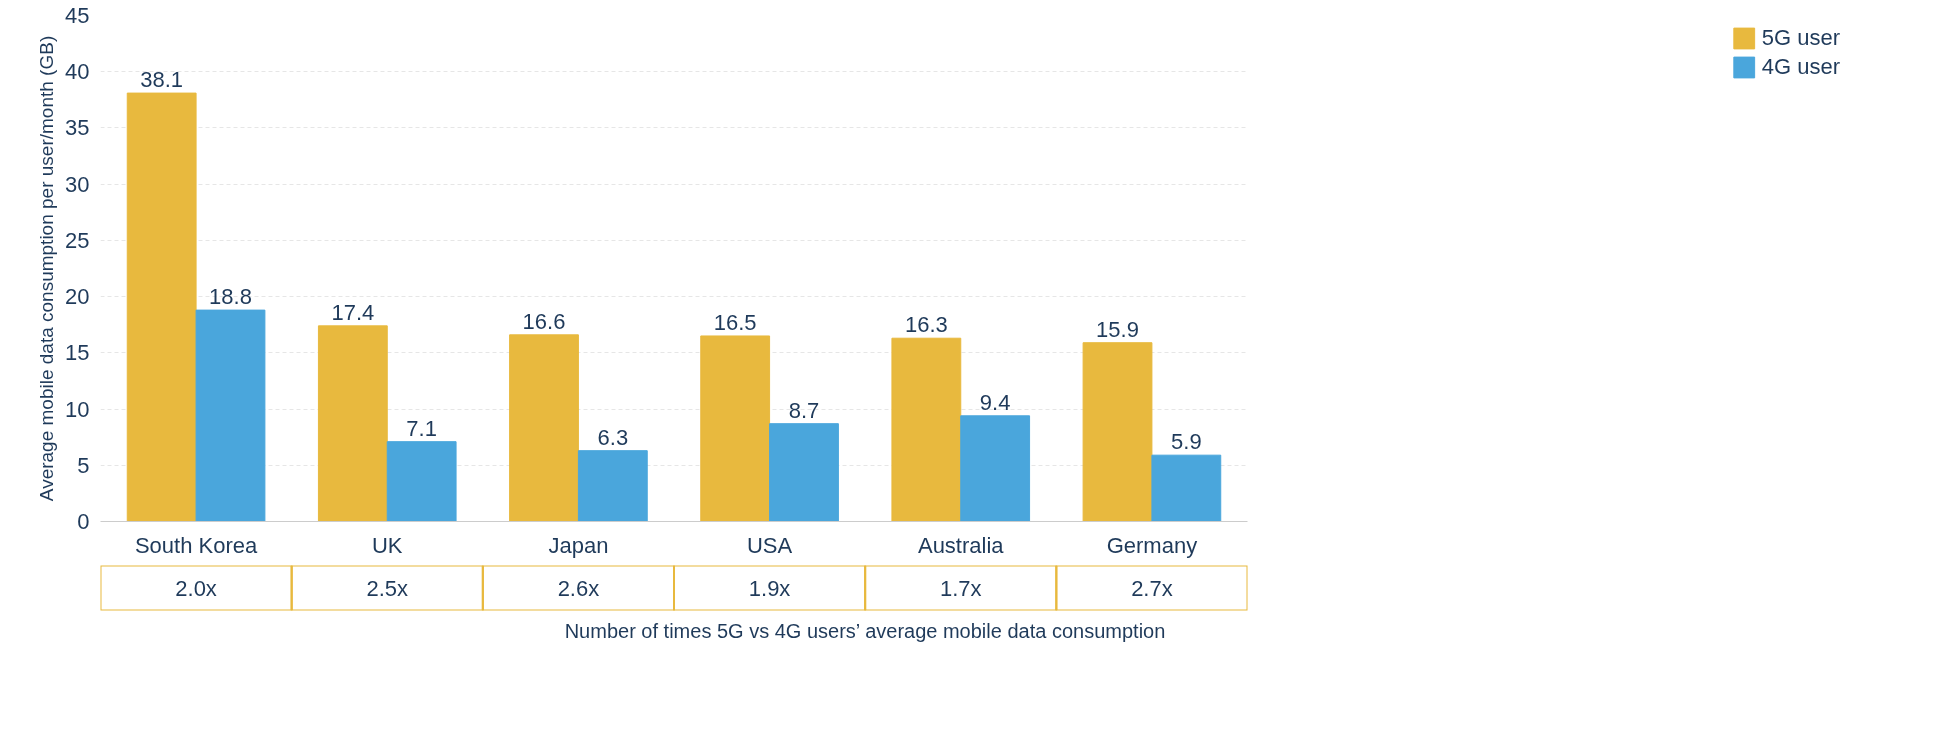 The image size is (1959, 750). I want to click on y-tick-label: 15, so click(77, 353).